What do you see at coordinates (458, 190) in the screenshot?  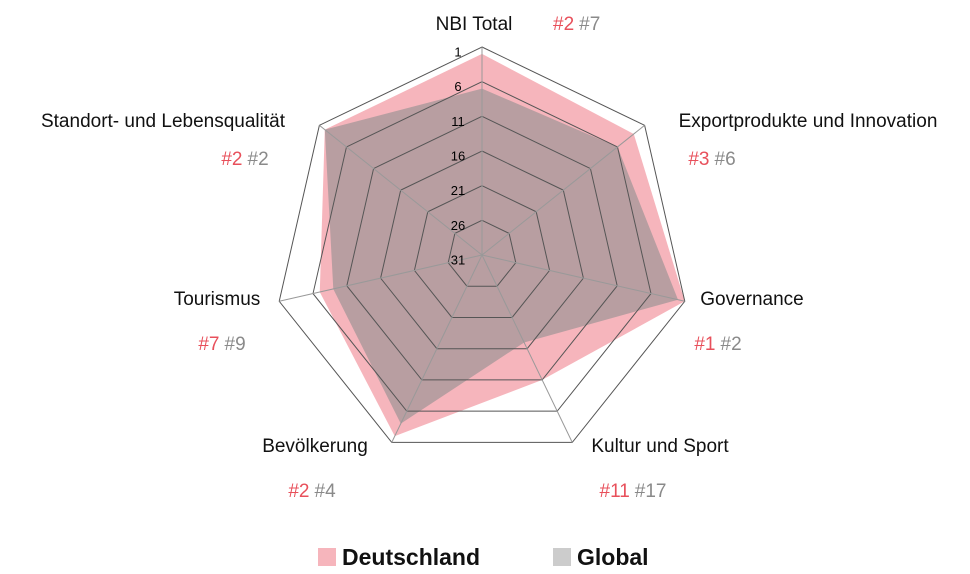 I see `r-tick-label: 21` at bounding box center [458, 190].